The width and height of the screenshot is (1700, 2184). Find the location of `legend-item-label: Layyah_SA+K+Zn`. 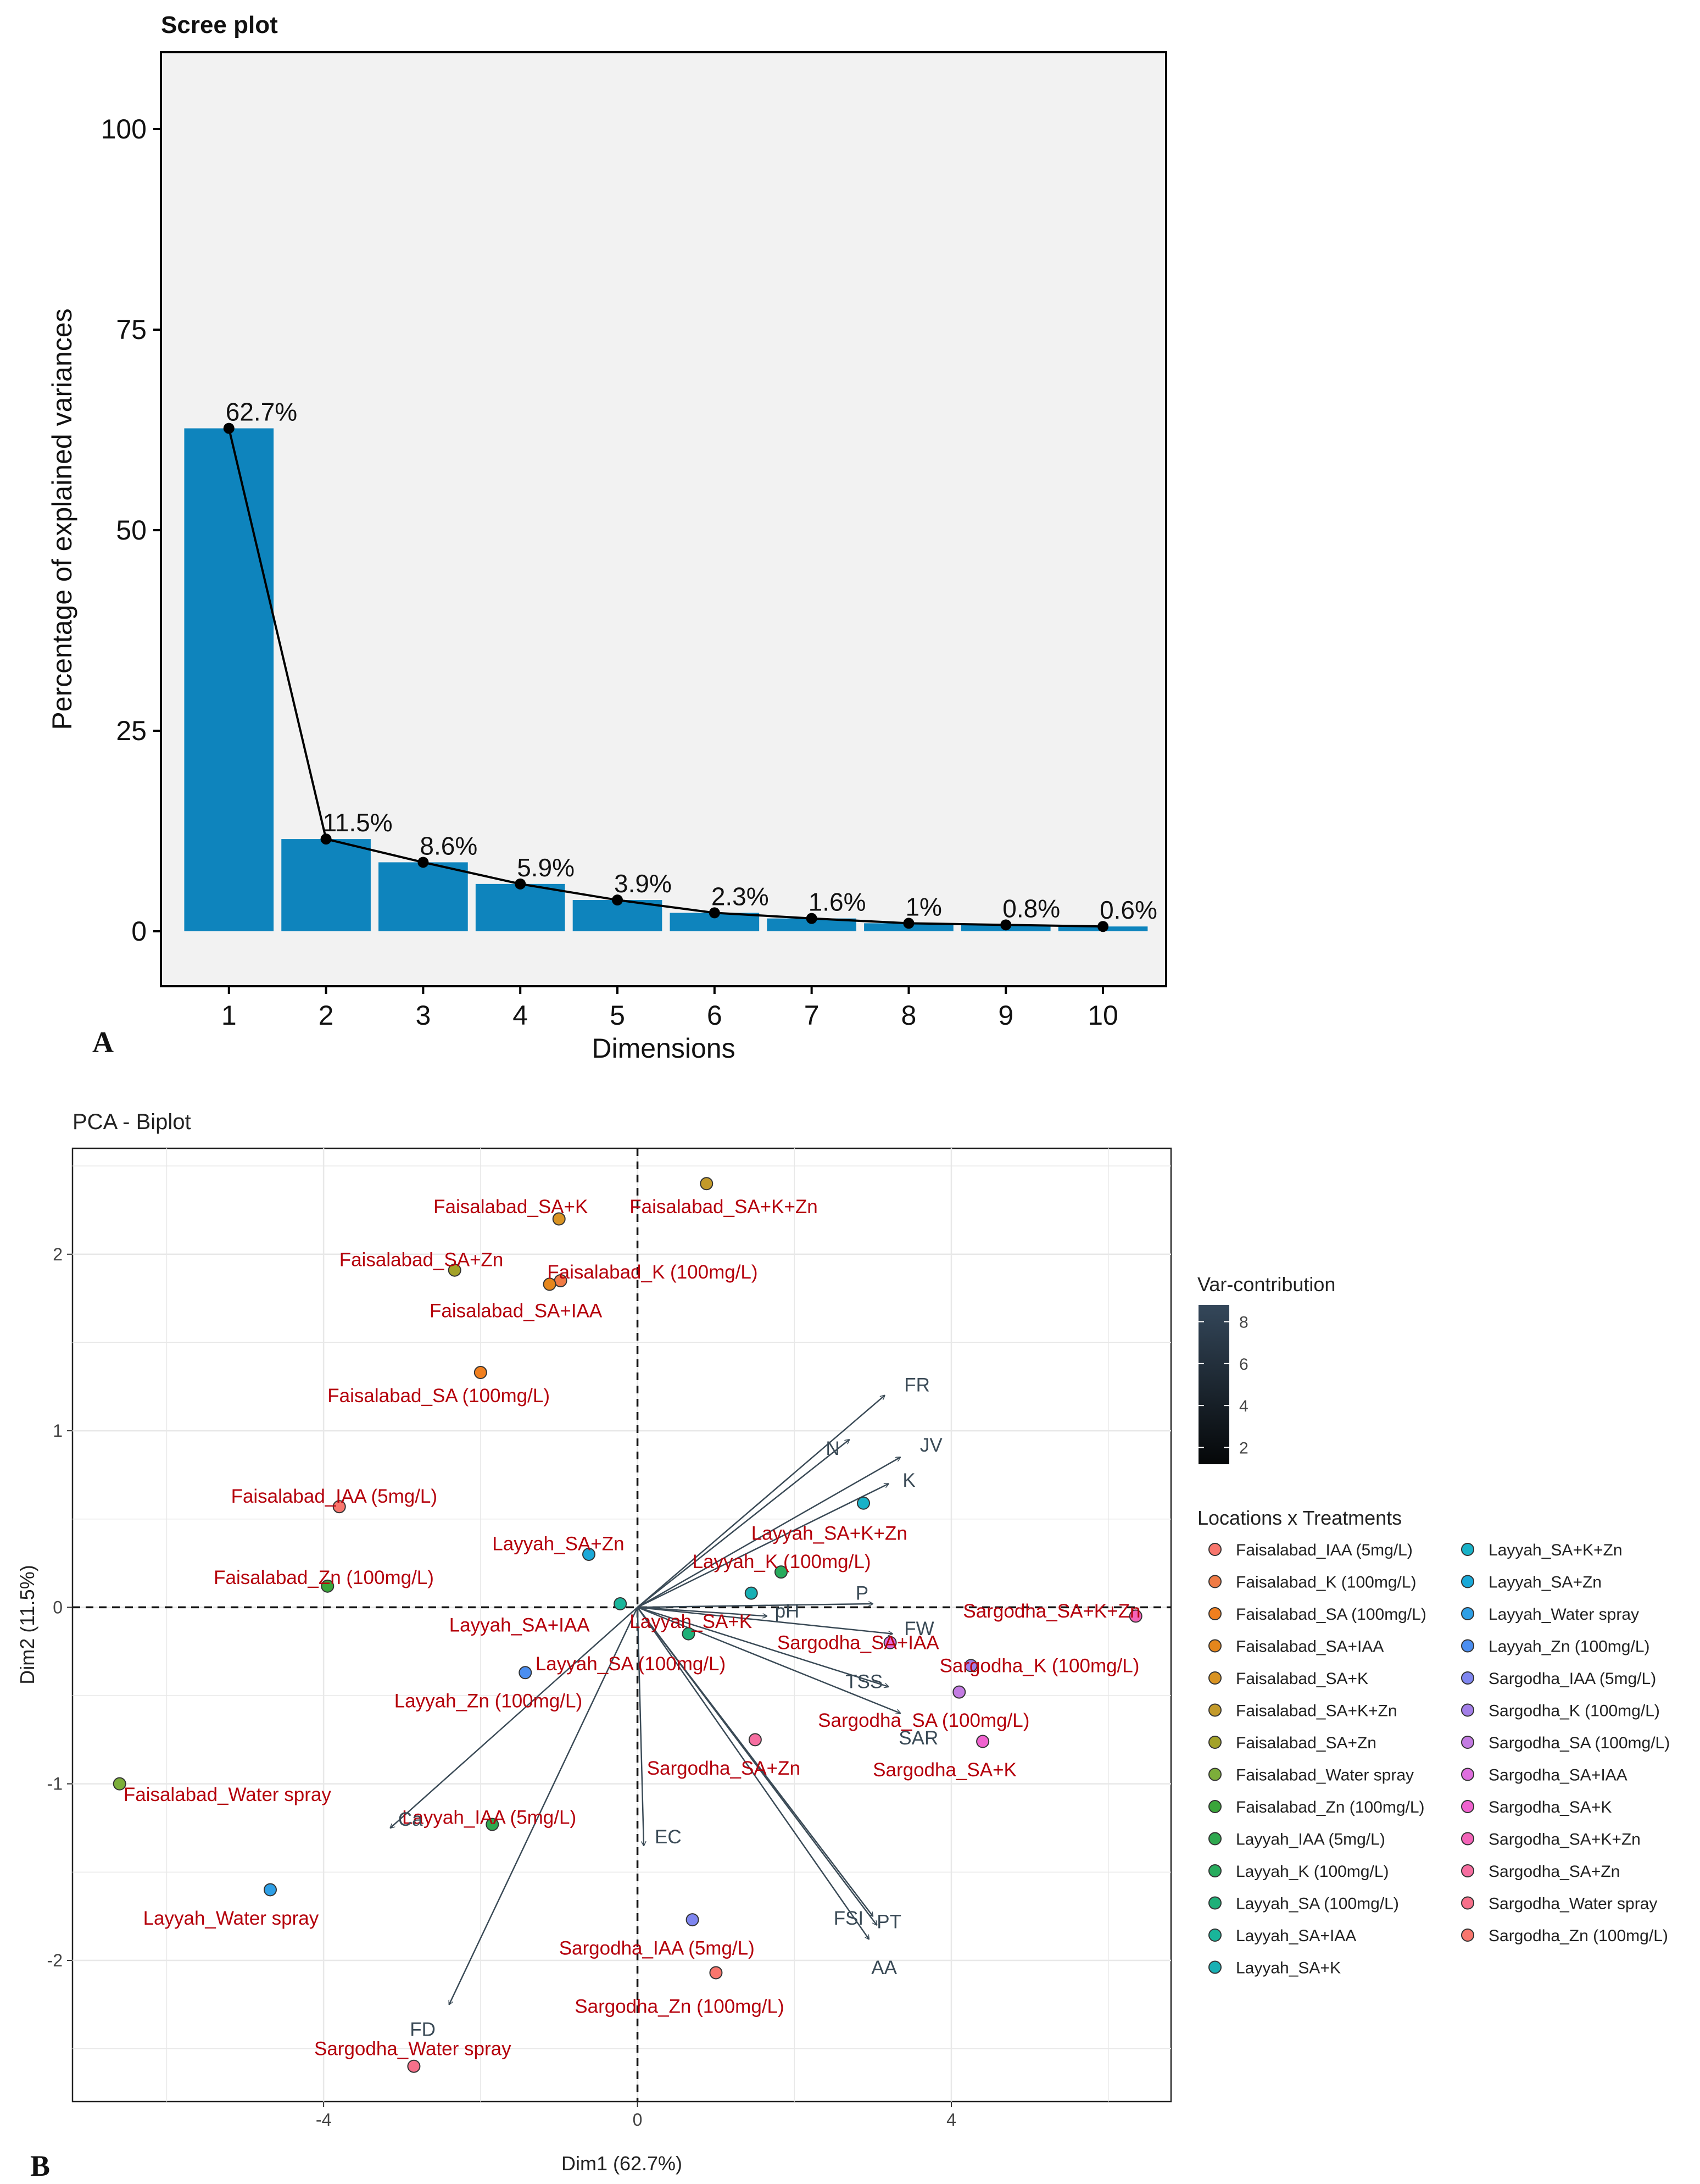

legend-item-label: Layyah_SA+K+Zn is located at coordinates (1556, 1550).